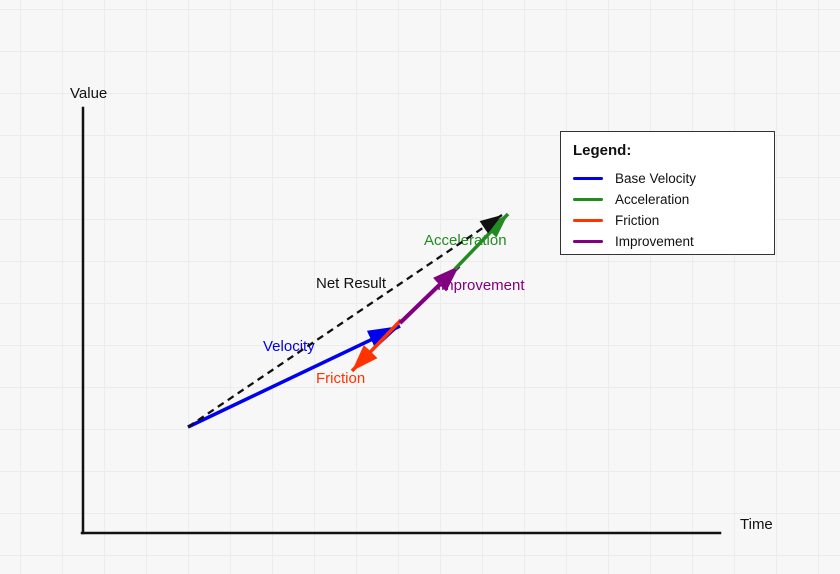 The height and width of the screenshot is (574, 840). What do you see at coordinates (588, 241) in the screenshot?
I see `improvement-swatch` at bounding box center [588, 241].